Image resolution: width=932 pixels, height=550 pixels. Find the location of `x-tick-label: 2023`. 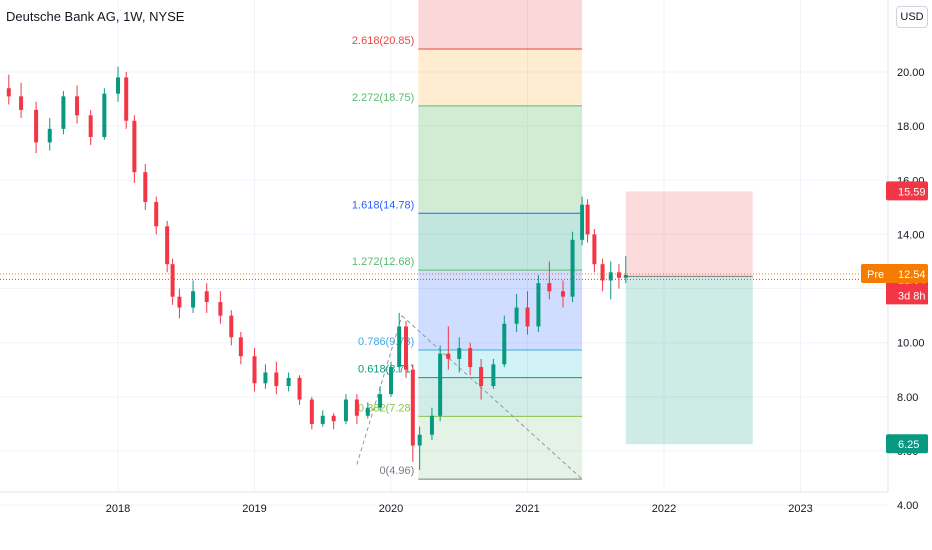

x-tick-label: 2023 is located at coordinates (800, 509).